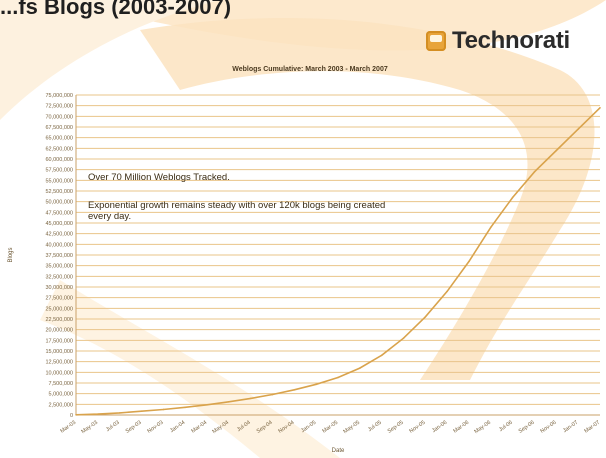  Describe the element at coordinates (159, 177) in the screenshot. I see `annotation-total: Over 70 Million Weblogs Tracked.` at that location.